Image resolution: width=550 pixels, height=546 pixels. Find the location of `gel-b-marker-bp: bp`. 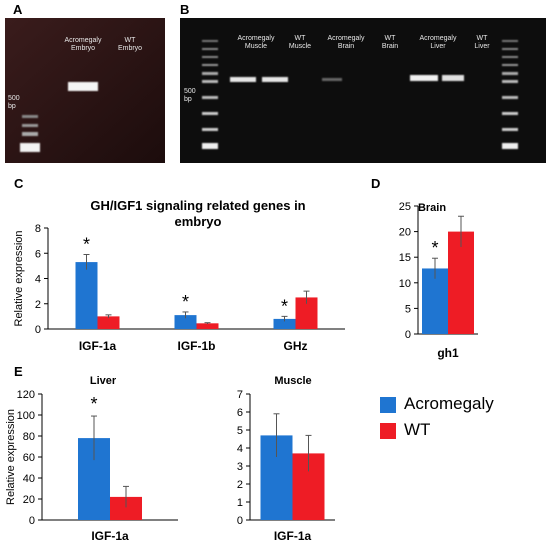

gel-b-marker-bp: bp is located at coordinates (188, 99).